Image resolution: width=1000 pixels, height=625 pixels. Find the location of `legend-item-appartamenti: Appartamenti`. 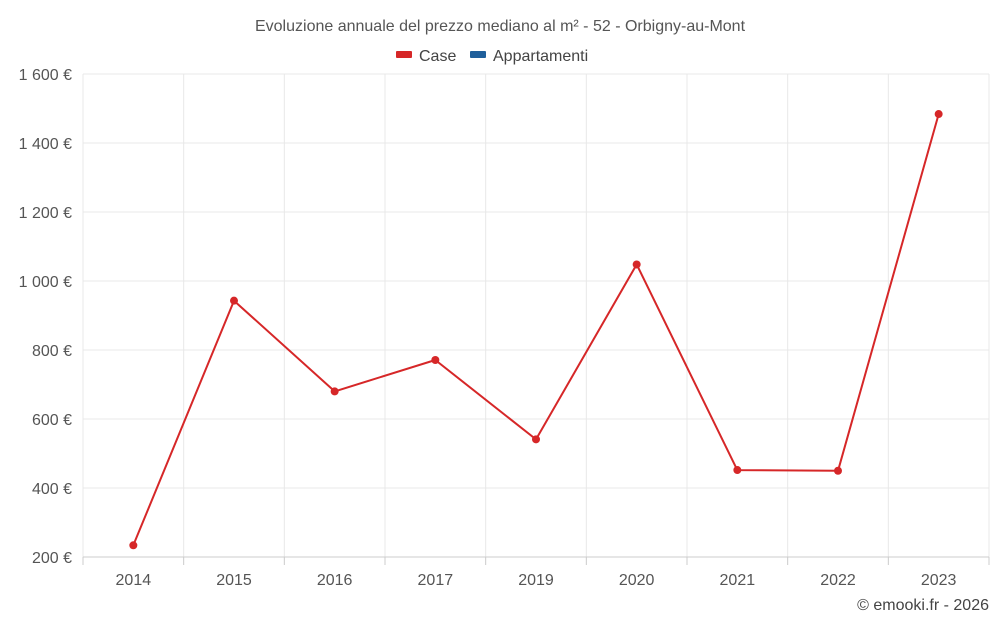

legend-item-appartamenti: Appartamenti is located at coordinates (529, 56).